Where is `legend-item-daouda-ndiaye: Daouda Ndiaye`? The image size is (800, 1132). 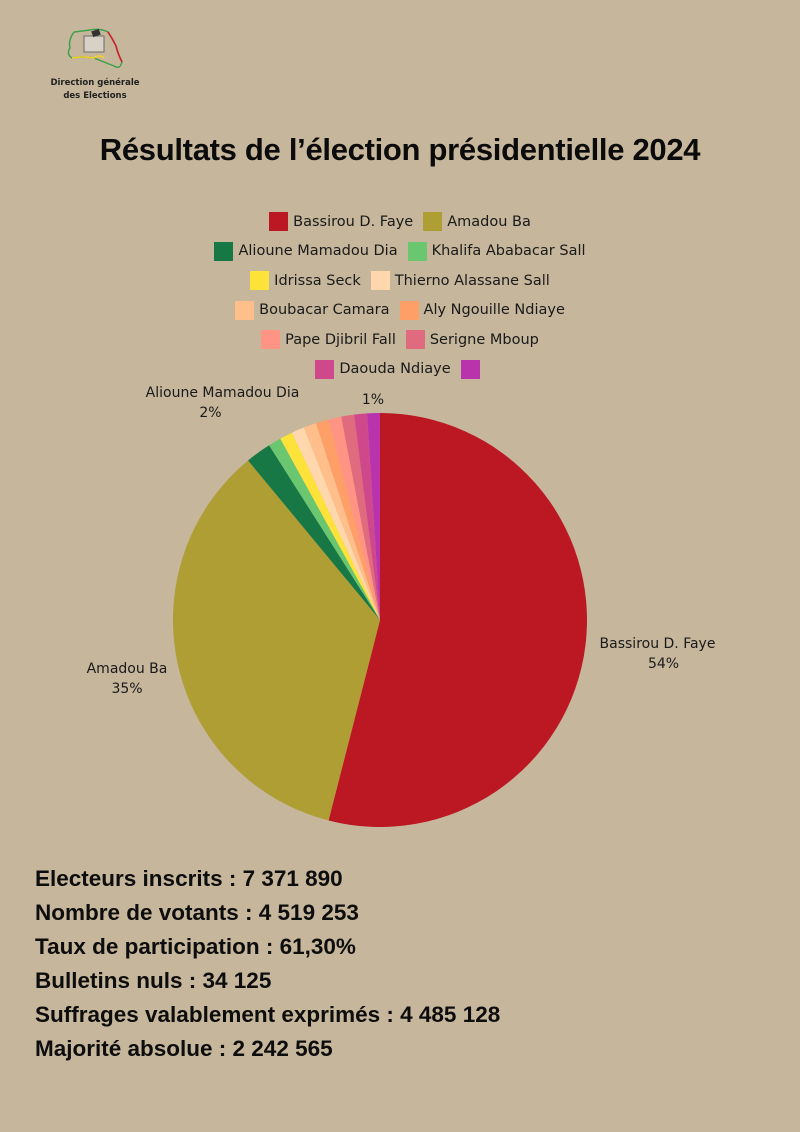 legend-item-daouda-ndiaye: Daouda Ndiaye is located at coordinates (383, 369).